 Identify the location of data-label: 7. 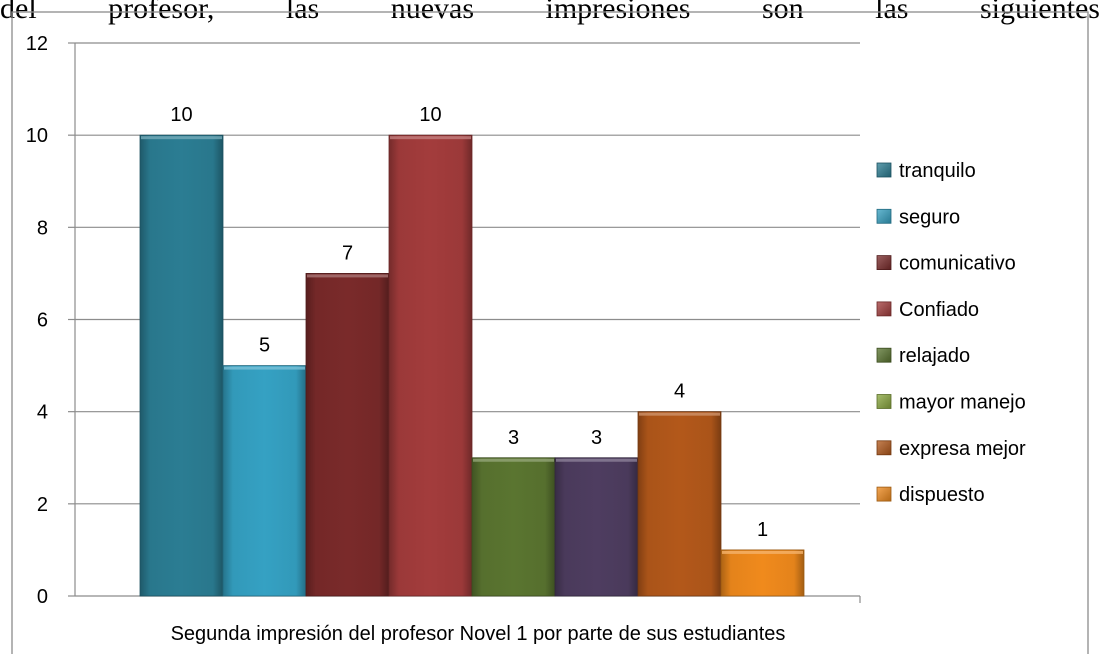
(347, 253).